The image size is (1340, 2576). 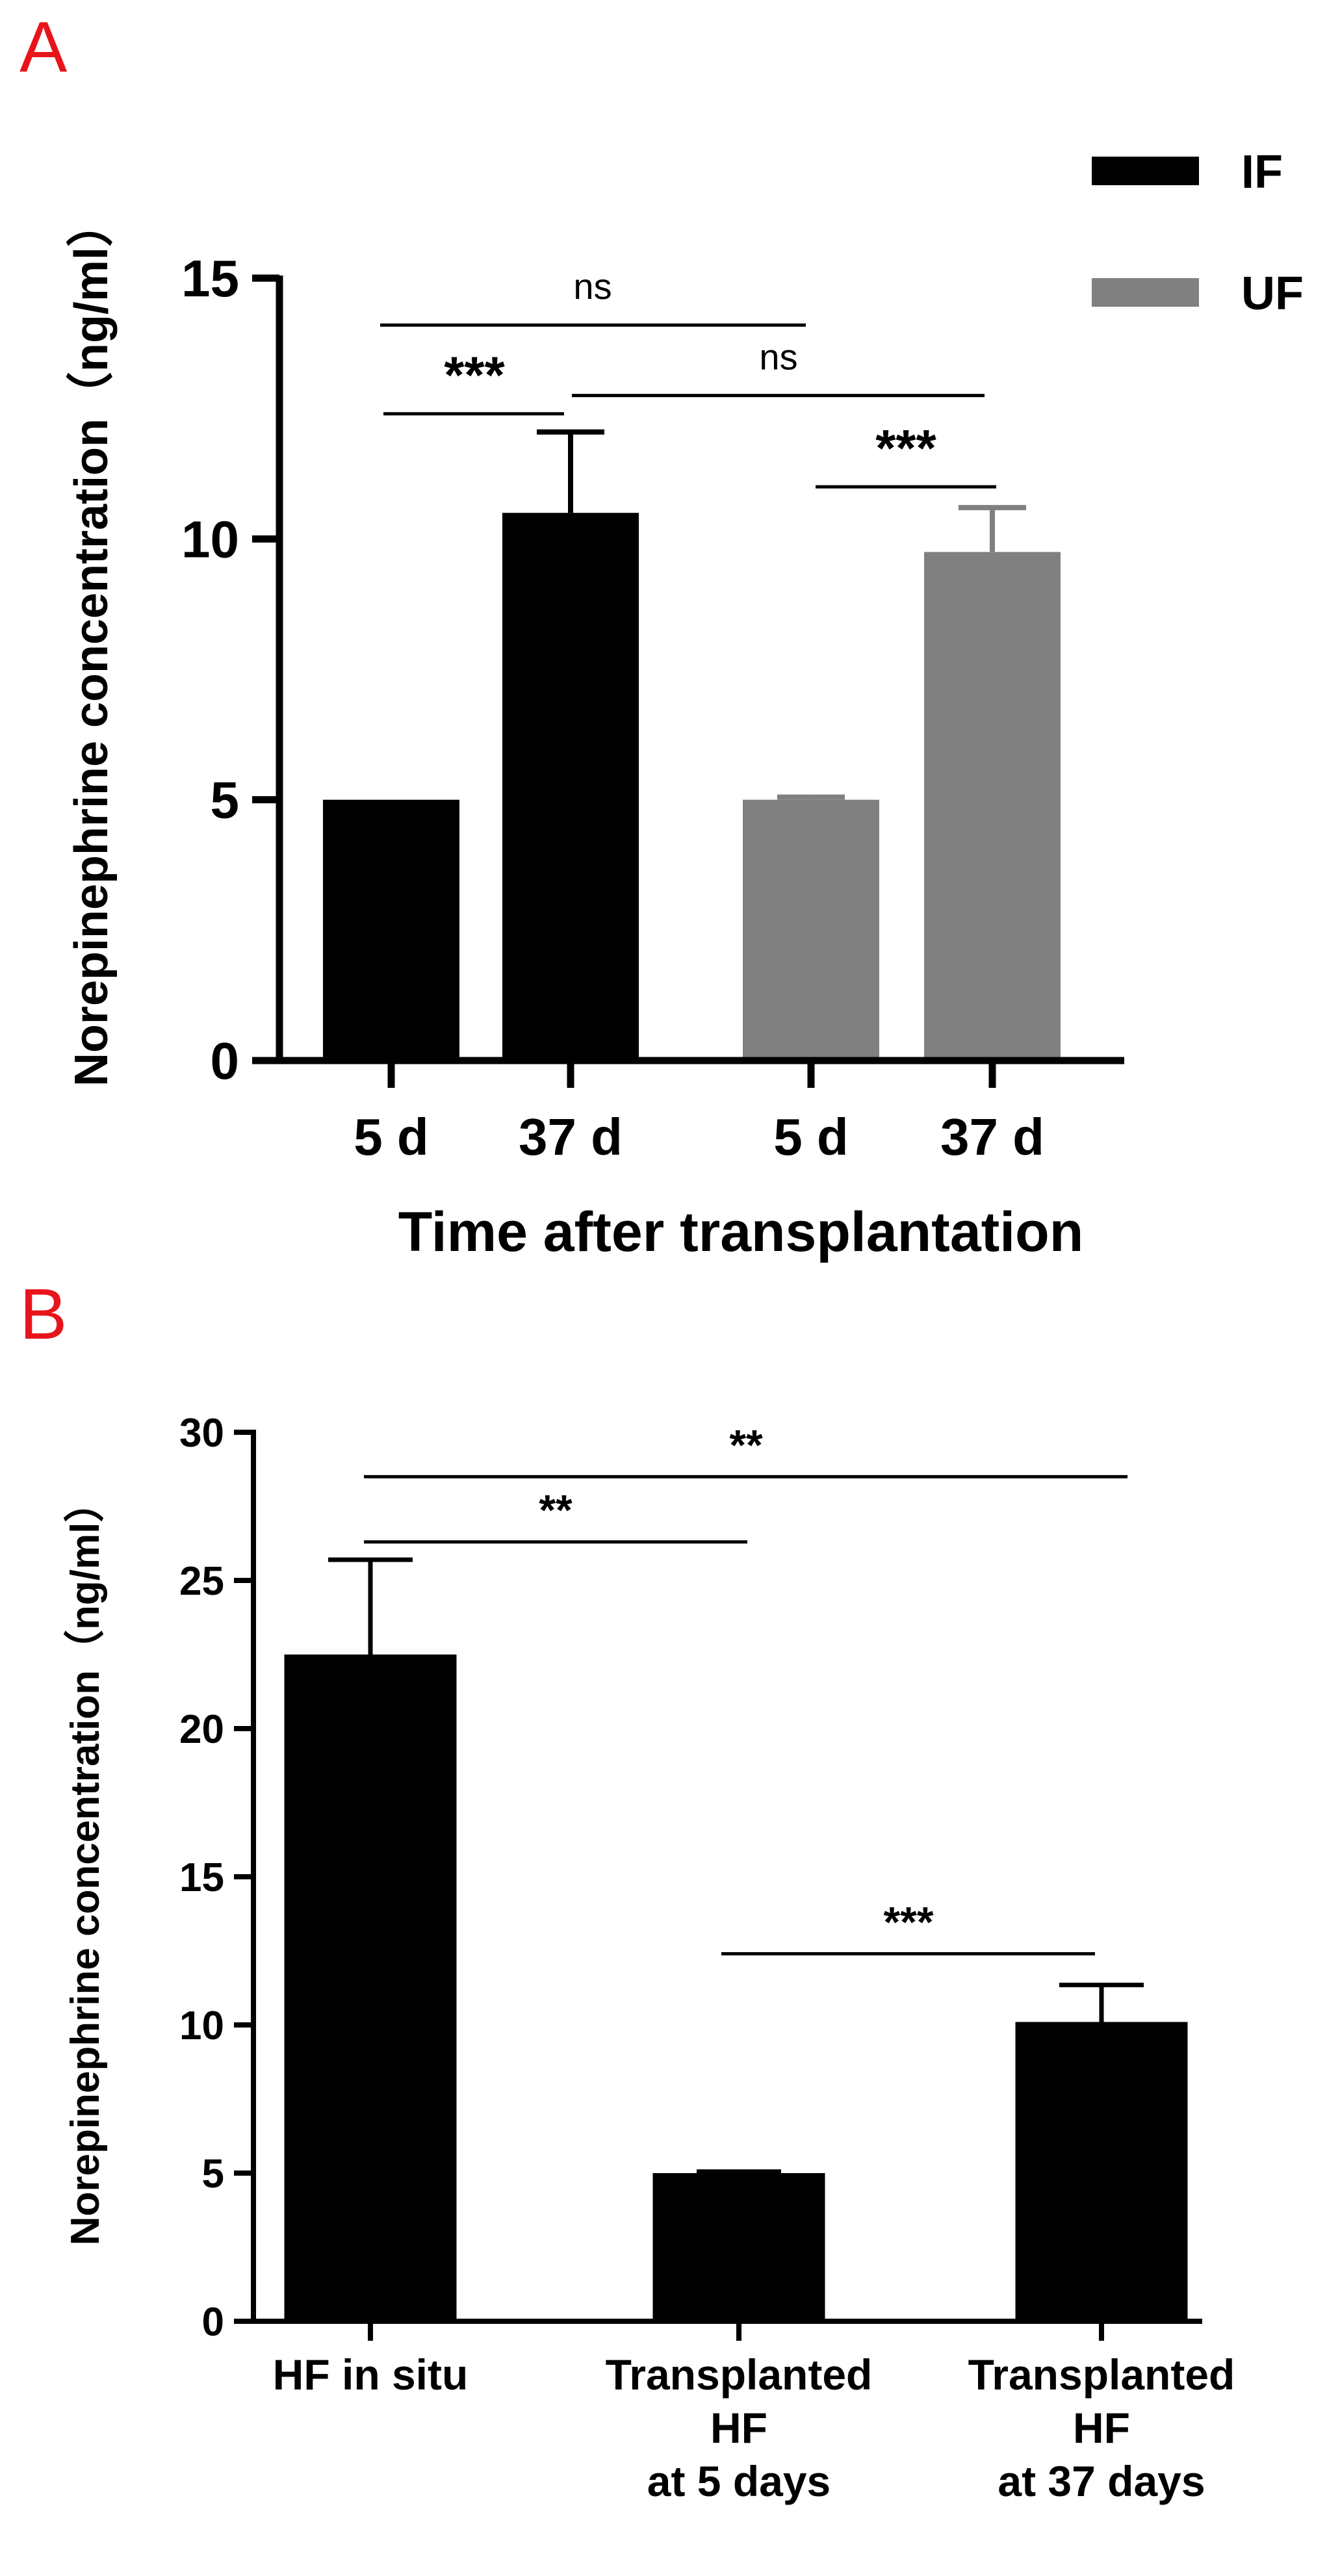 I want to click on x-tick-label-line: at 5 days, so click(x=739, y=2481).